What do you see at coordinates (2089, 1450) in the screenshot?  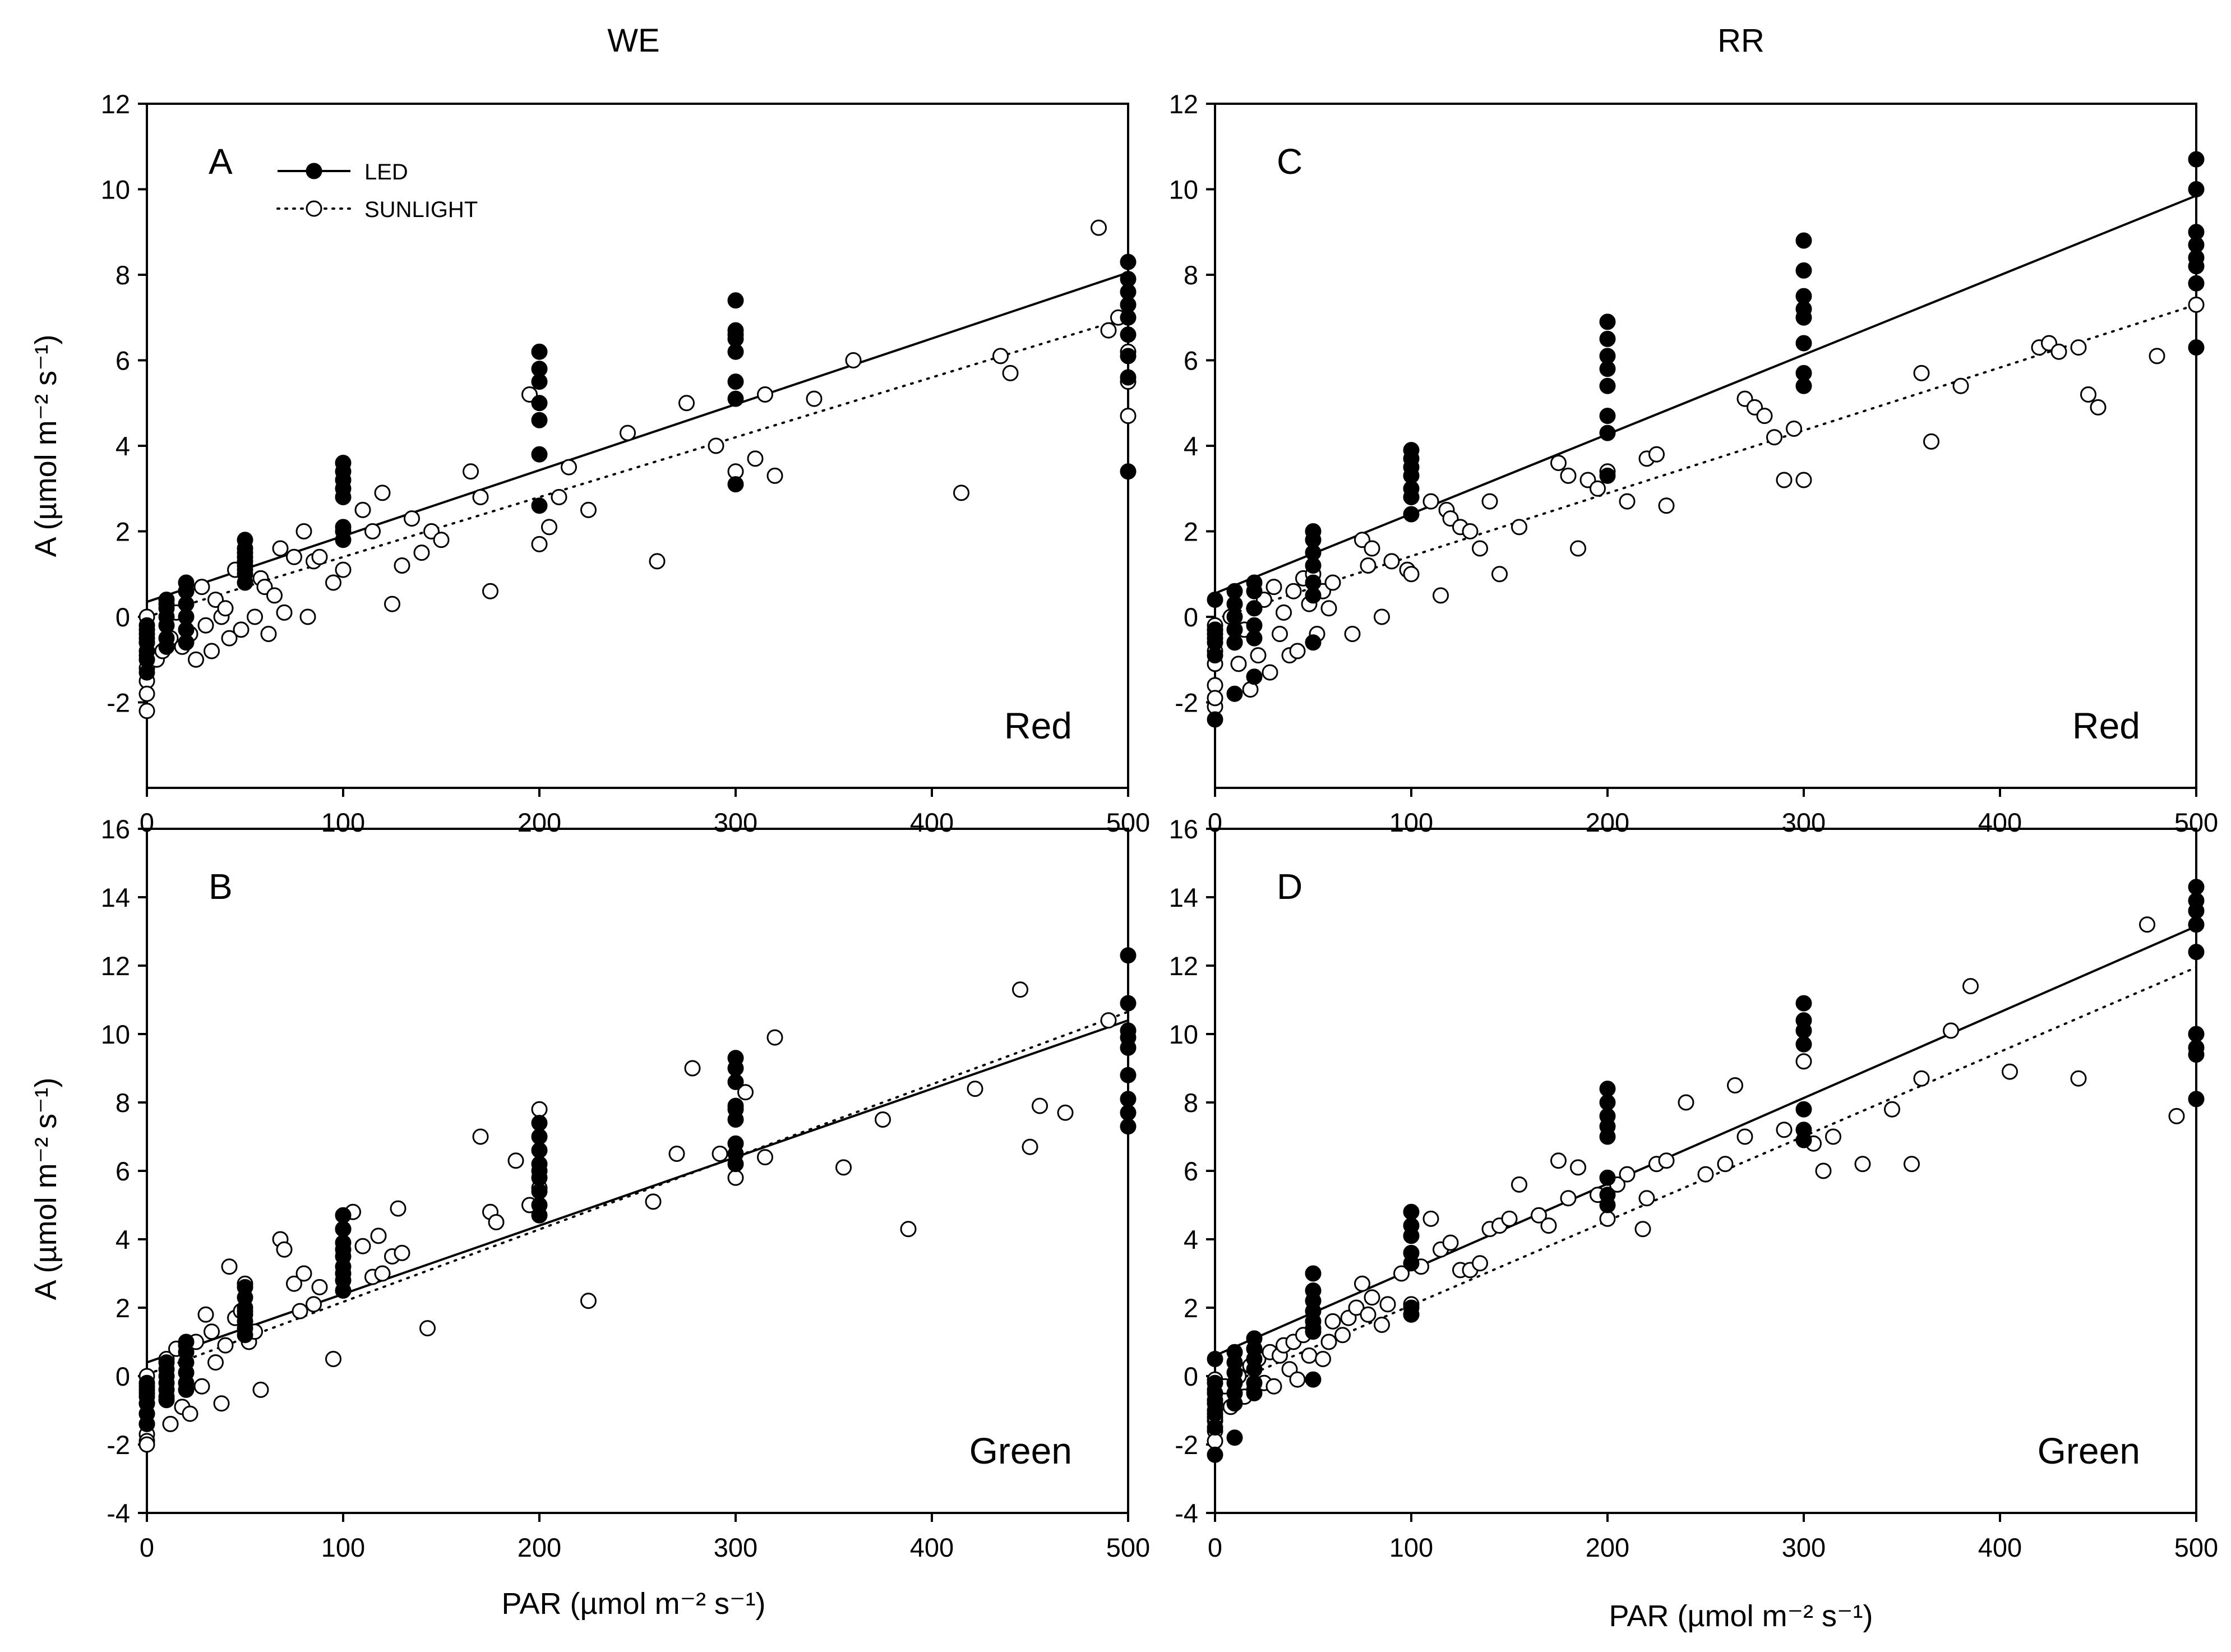 I see `light-color-label: Green` at bounding box center [2089, 1450].